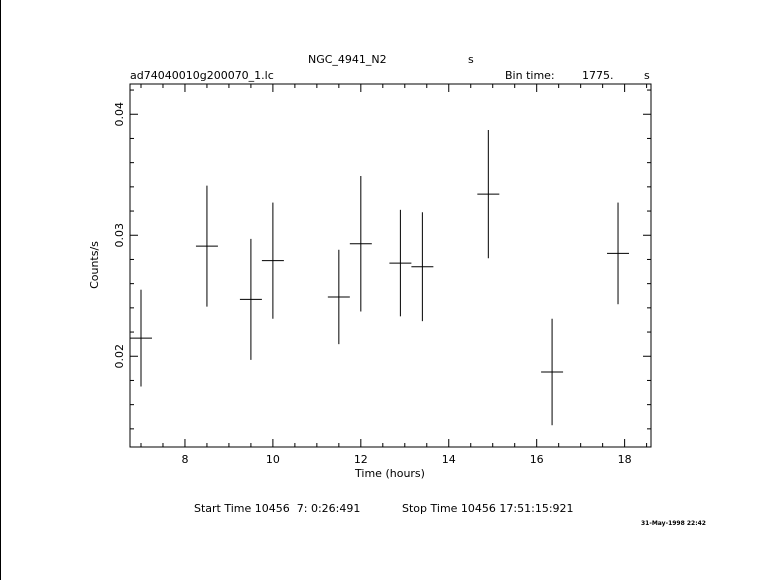 Image resolution: width=781 pixels, height=580 pixels. Describe the element at coordinates (347, 59) in the screenshot. I see `object-name: NGC_4941_N2` at that location.